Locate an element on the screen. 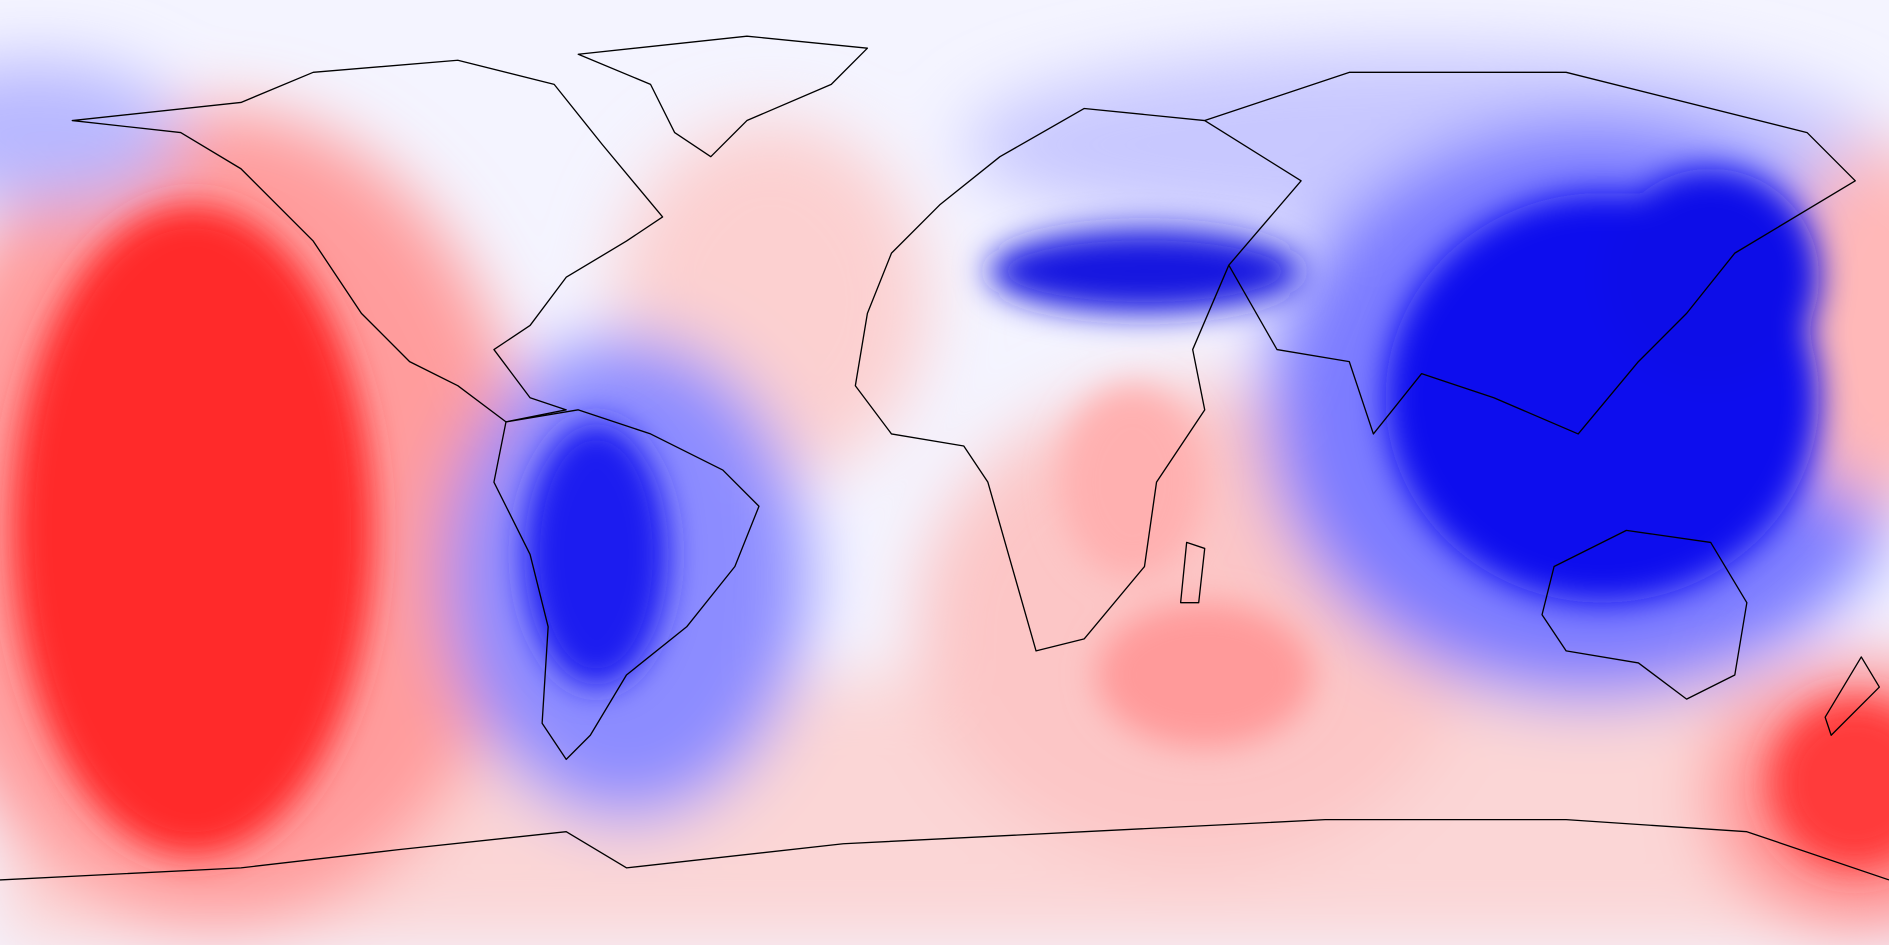 Image resolution: width=1889 pixels, height=945 pixels. eastafrica-warm is located at coordinates (1132, 482).